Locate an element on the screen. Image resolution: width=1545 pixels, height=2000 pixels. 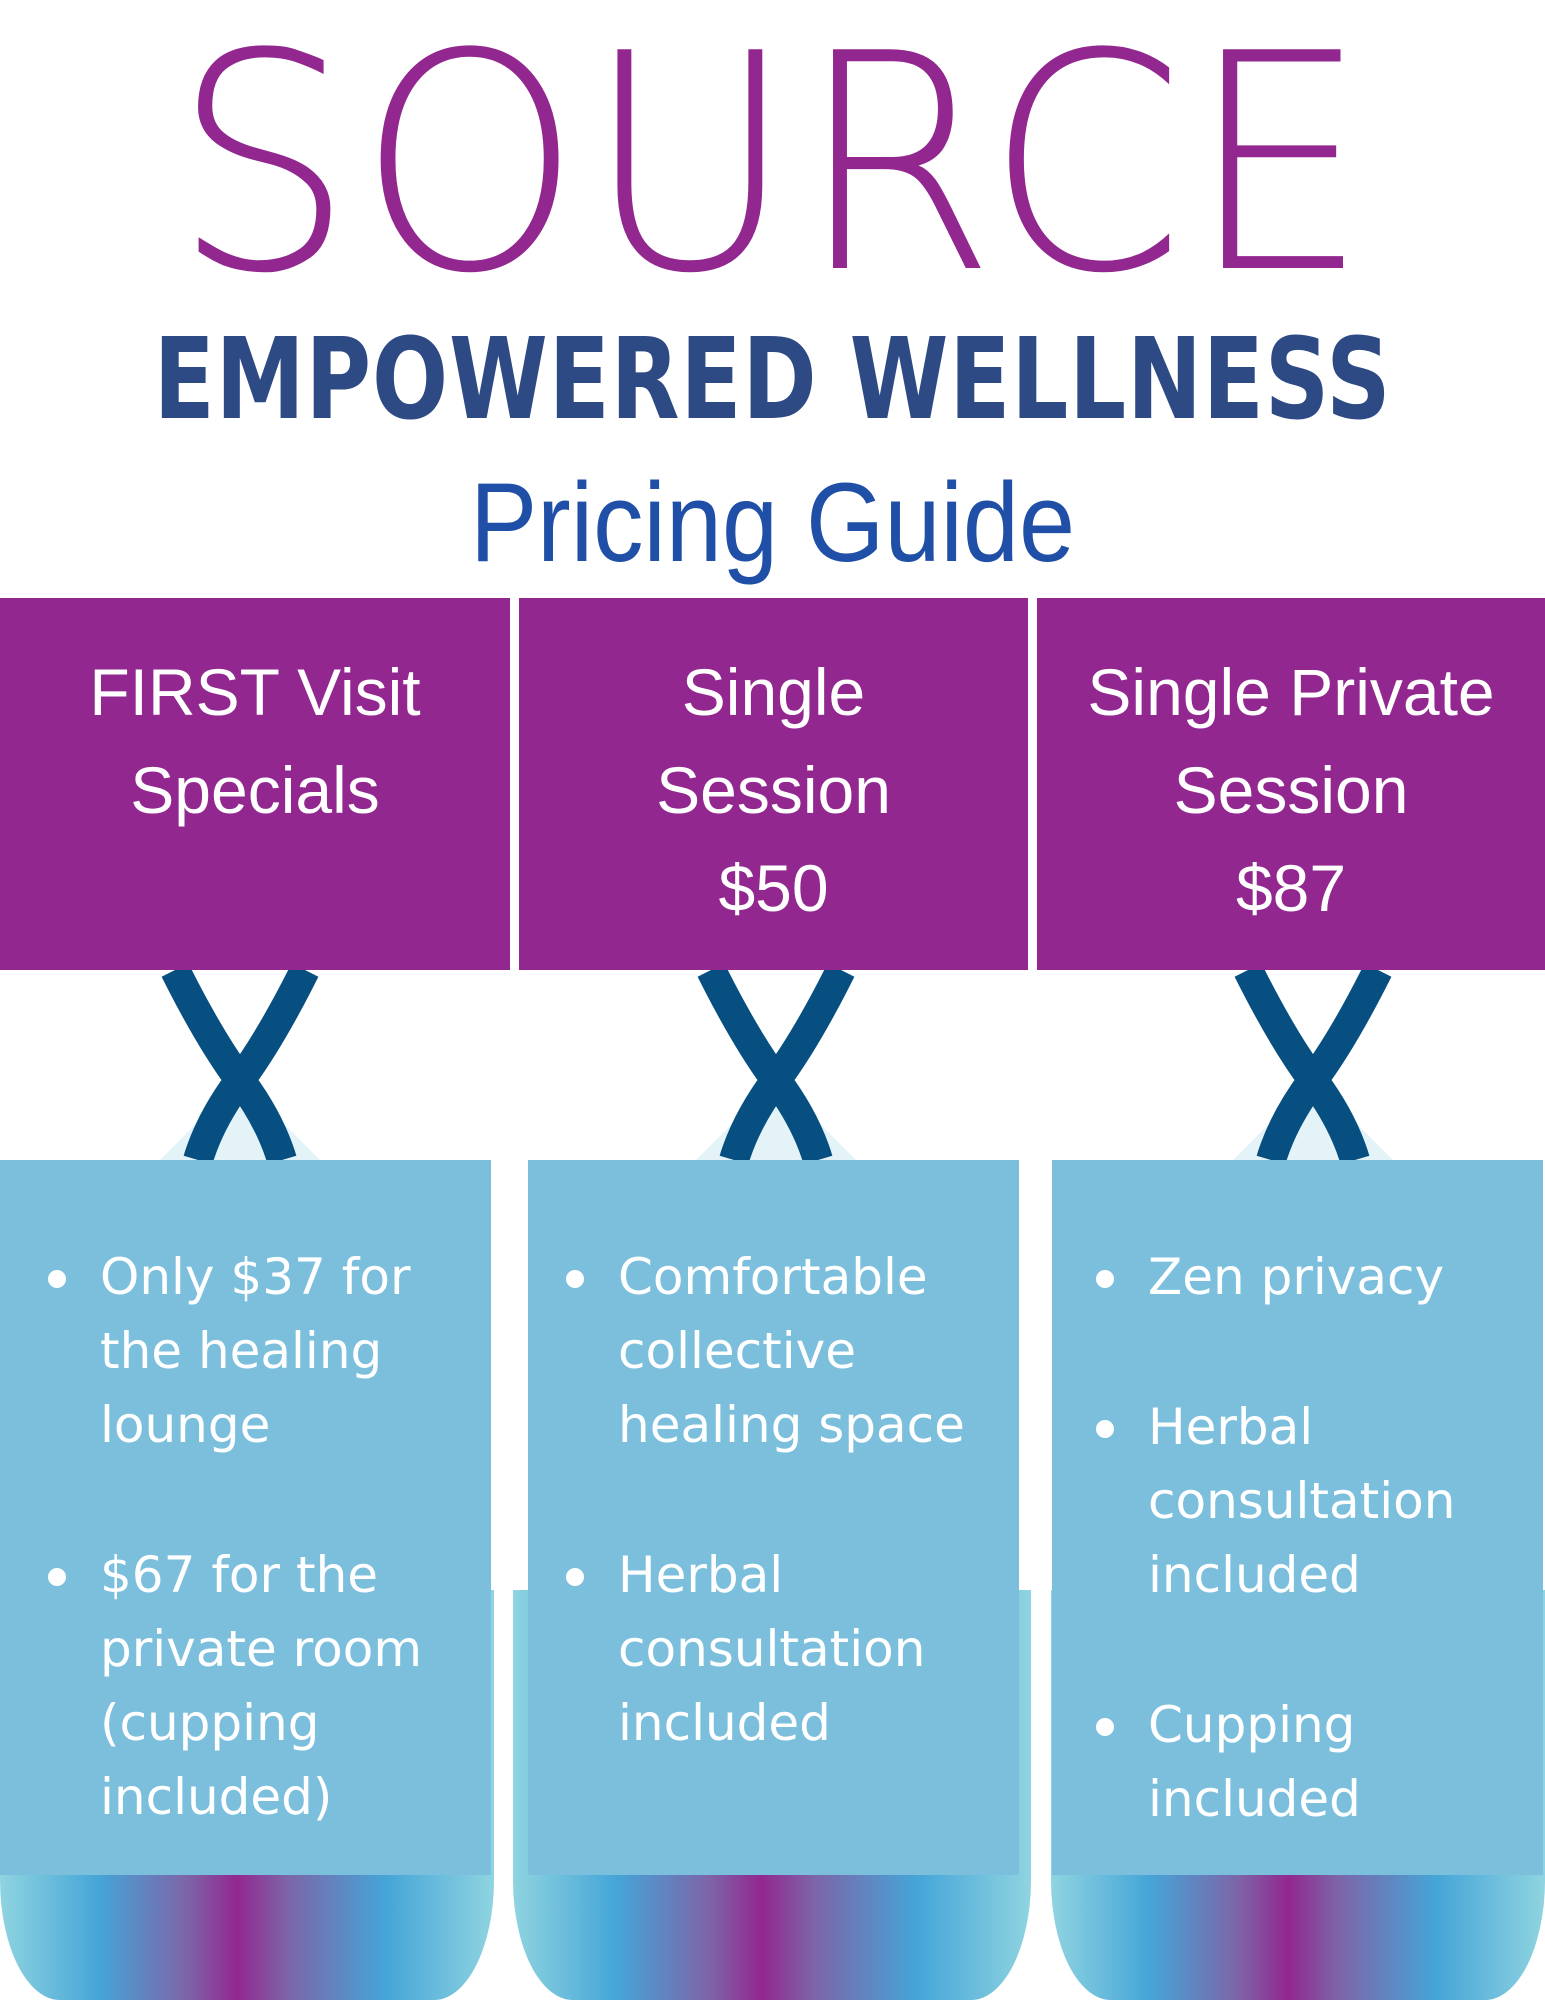
list-item: Zen privacy is located at coordinates (1309, 1277).